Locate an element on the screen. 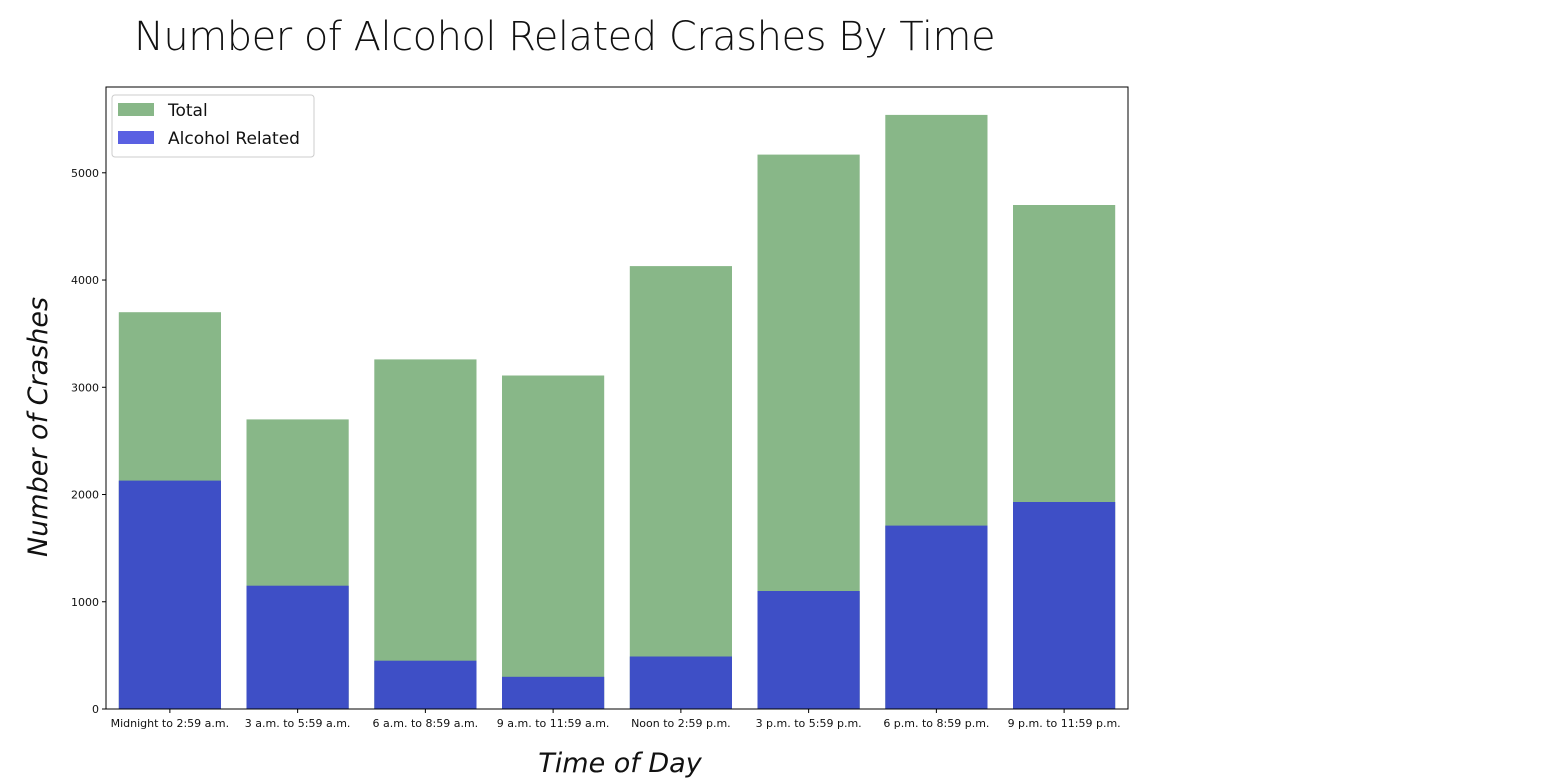 Image resolution: width=1559 pixels, height=782 pixels. x-tick-label: 9 a.m. to 11:59 a.m. is located at coordinates (553, 723).